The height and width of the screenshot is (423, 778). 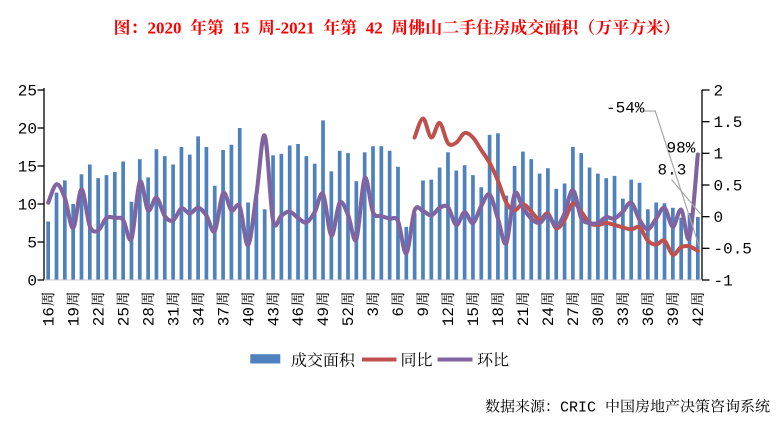 I want to click on svg-text: 30, so click(x=599, y=316).